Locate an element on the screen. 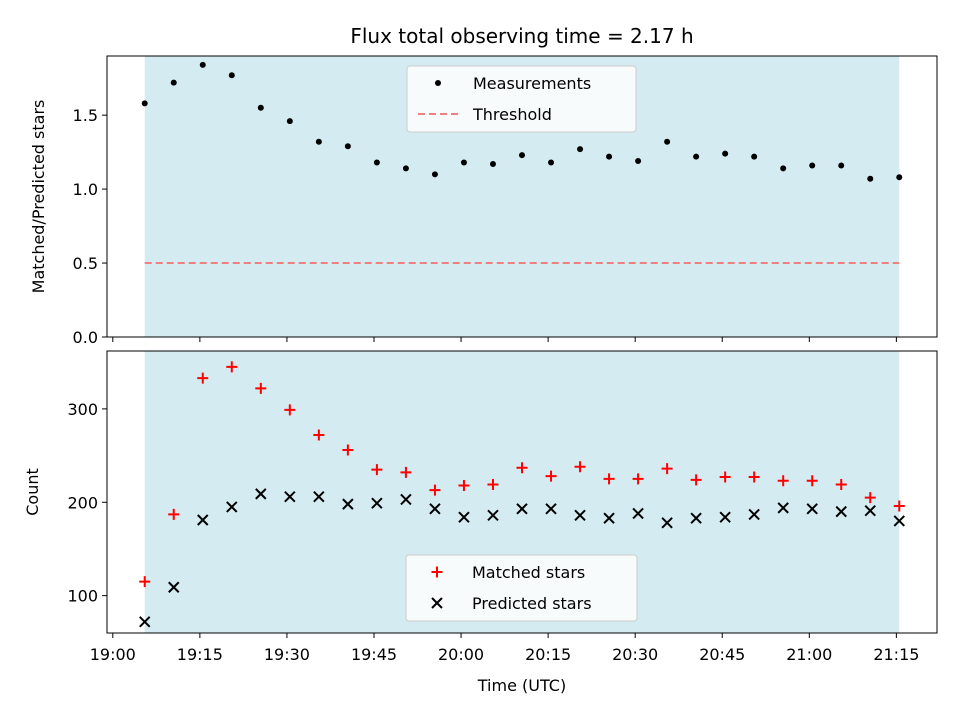 The height and width of the screenshot is (720, 960). y-tick-label: 1.0 is located at coordinates (85, 189).